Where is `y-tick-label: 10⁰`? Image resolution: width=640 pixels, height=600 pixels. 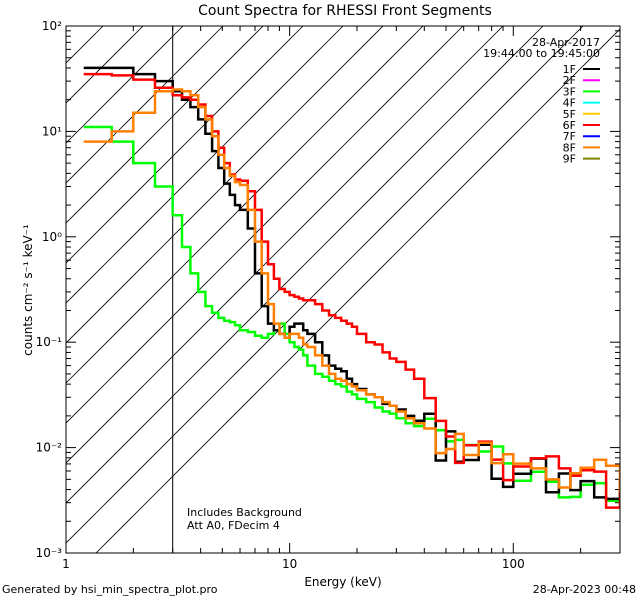
y-tick-label: 10⁰ is located at coordinates (52, 237).